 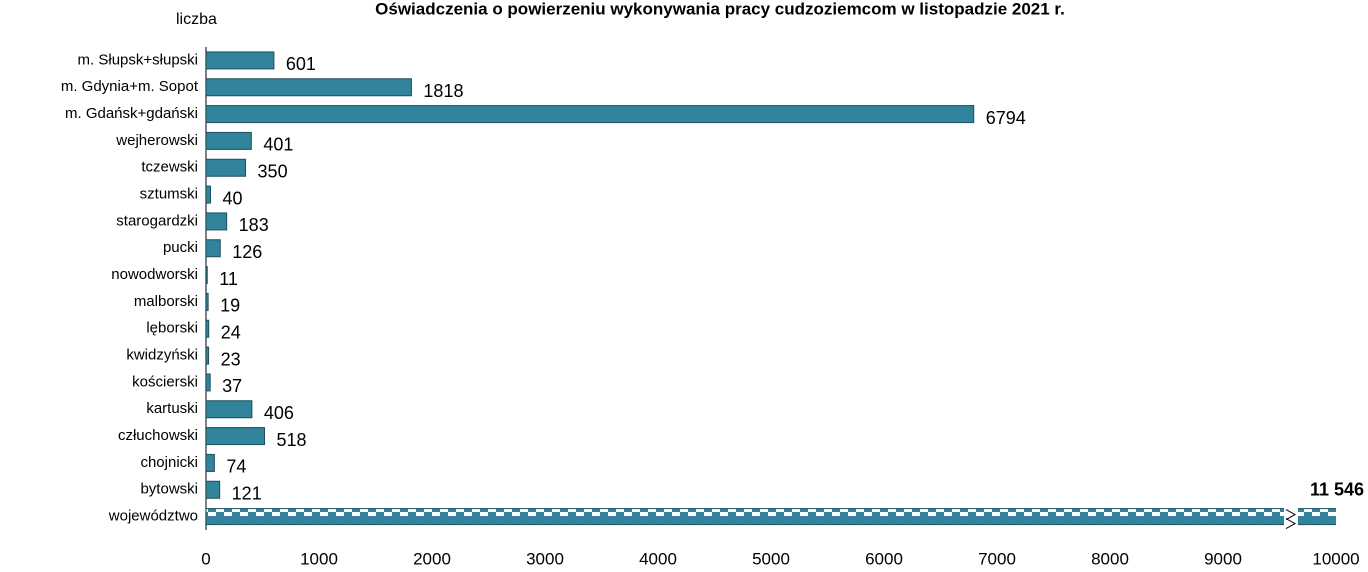 What do you see at coordinates (247, 252) in the screenshot?
I see `value-label: 126` at bounding box center [247, 252].